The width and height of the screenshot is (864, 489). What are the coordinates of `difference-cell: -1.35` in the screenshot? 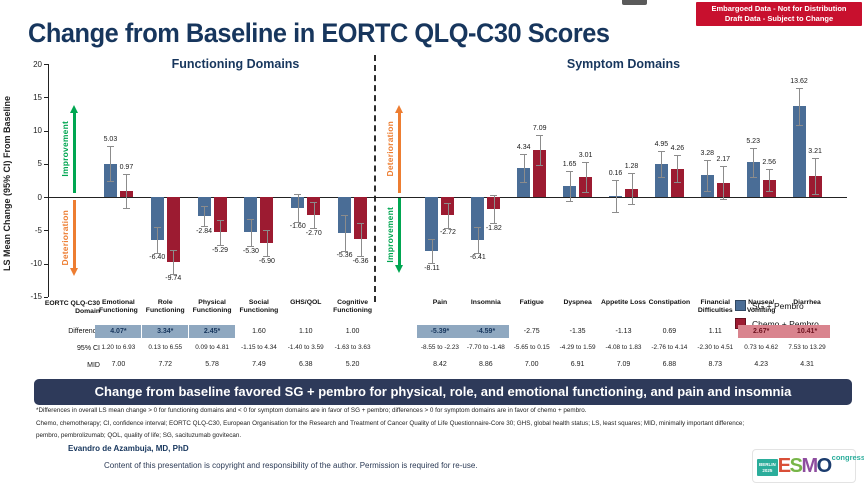 It's located at (577, 331).